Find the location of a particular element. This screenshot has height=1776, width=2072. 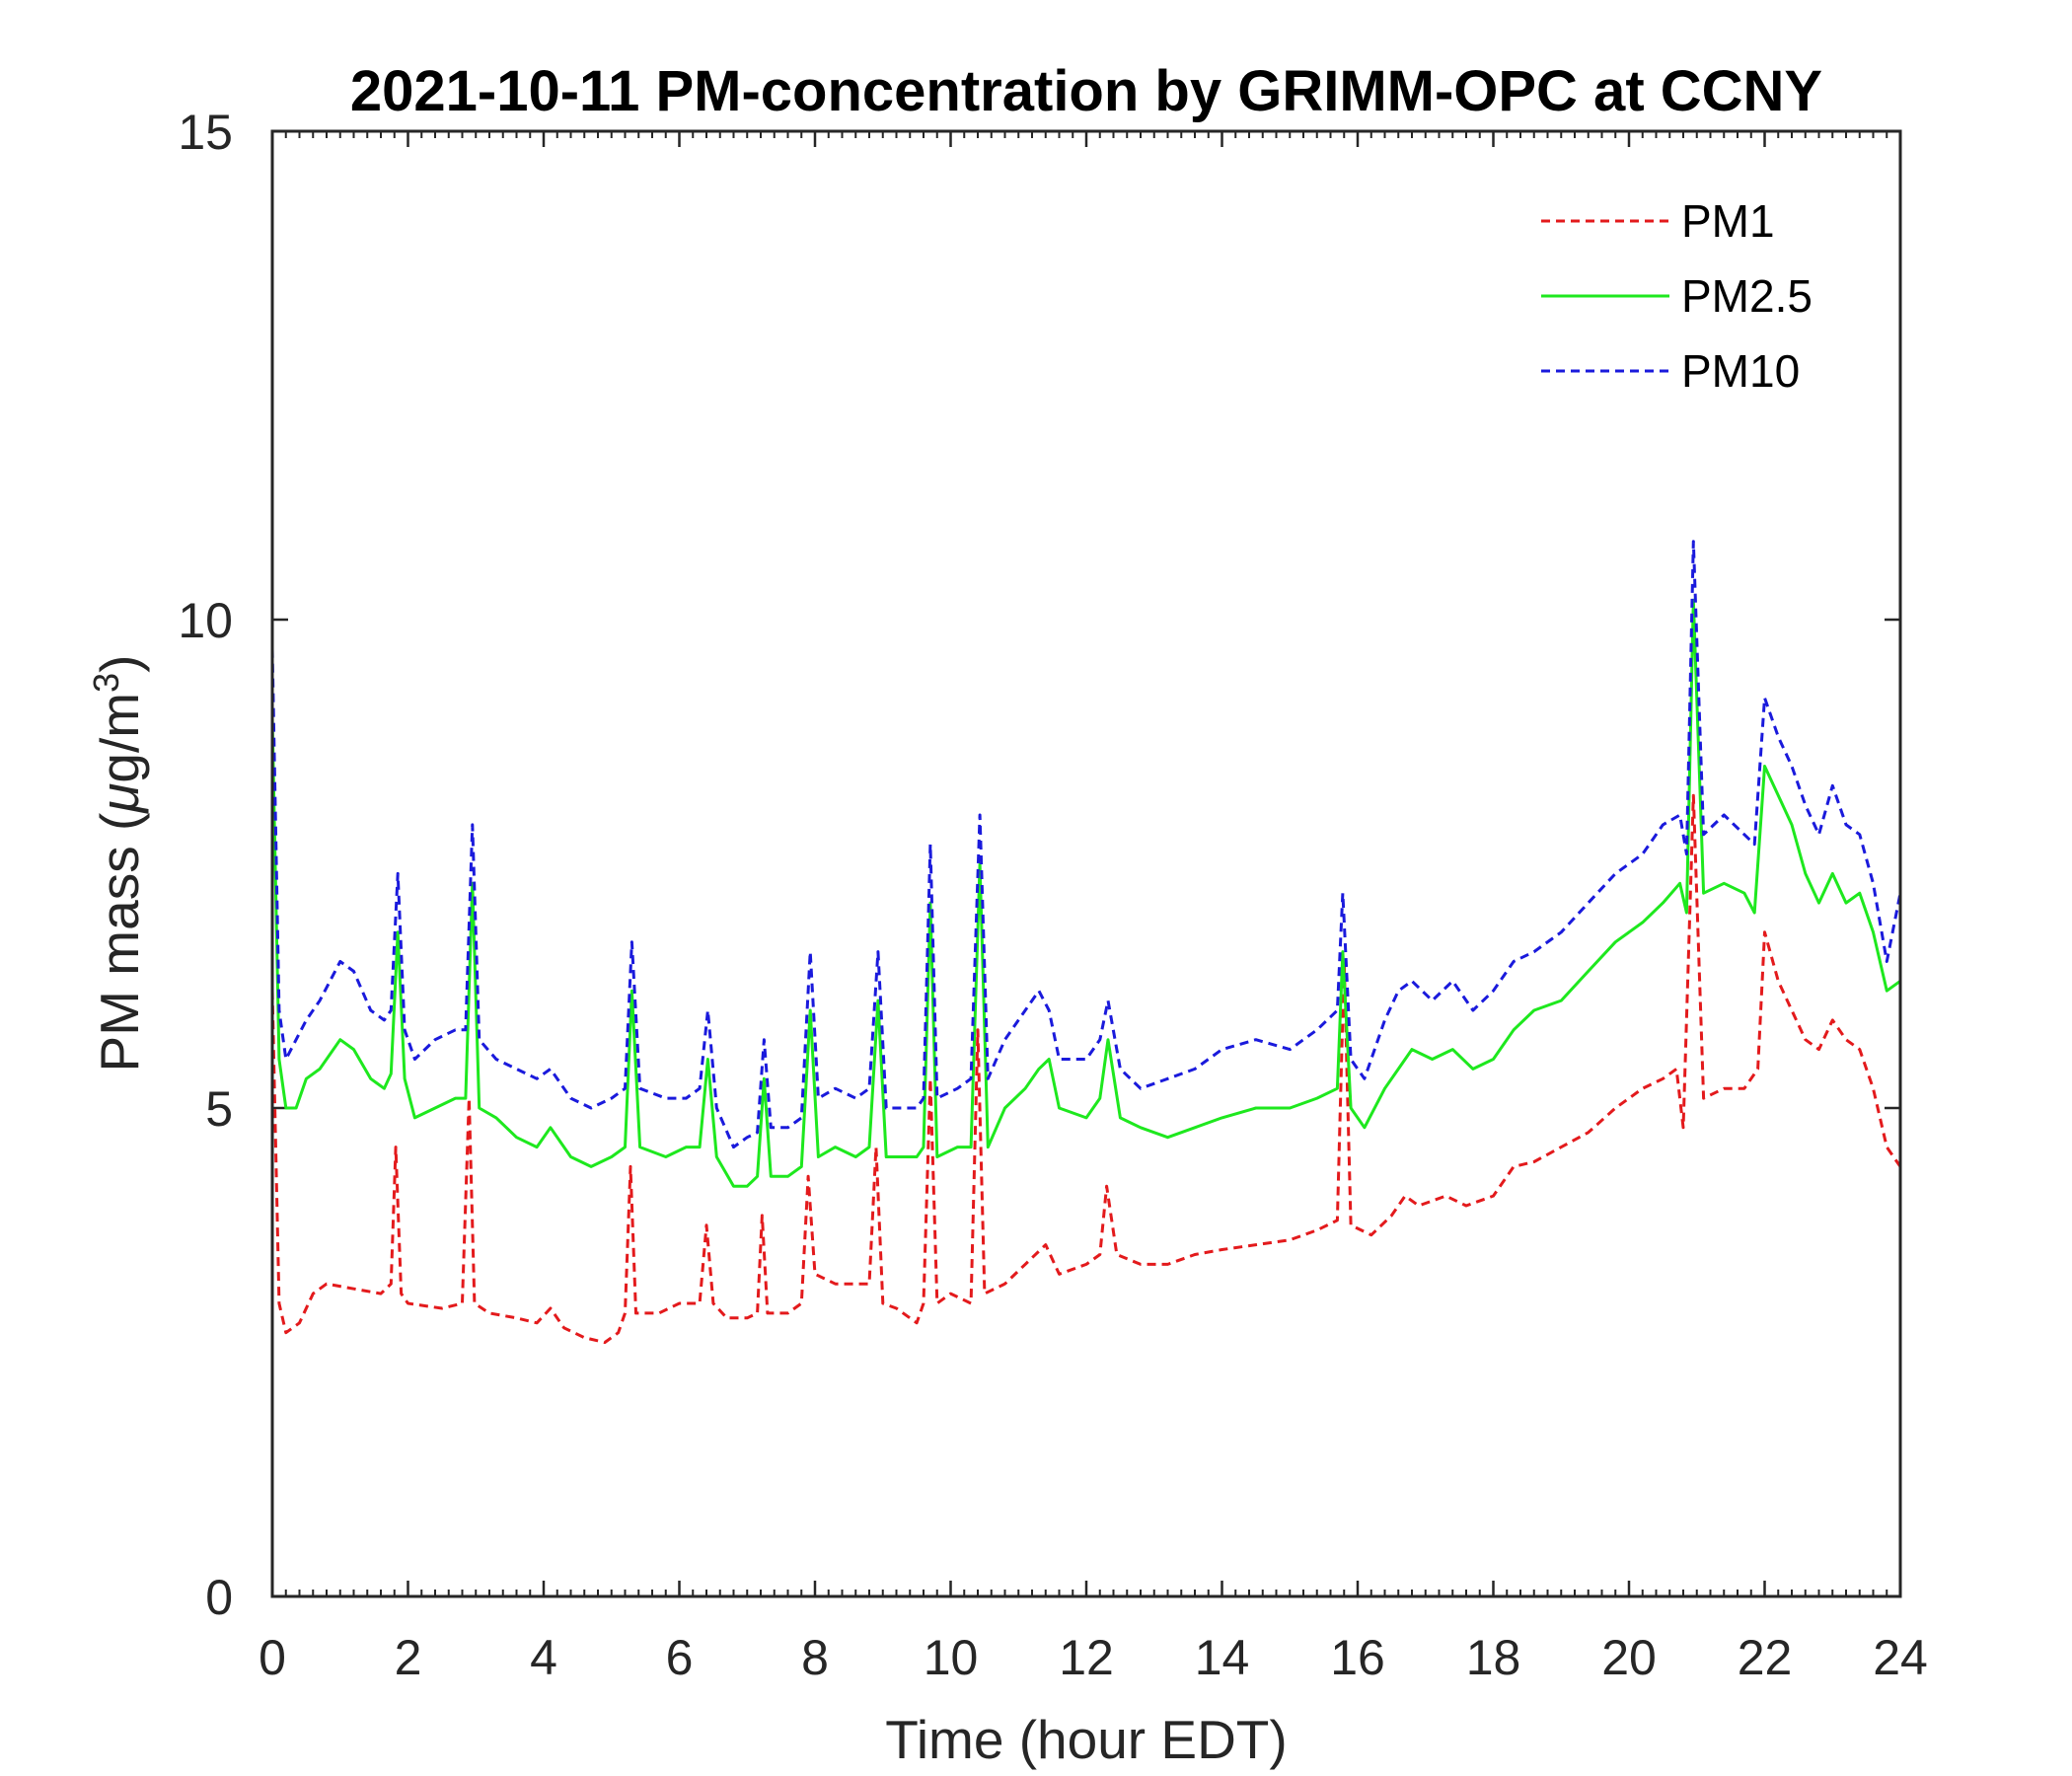

x-tick-label: 2 is located at coordinates (409, 1658).